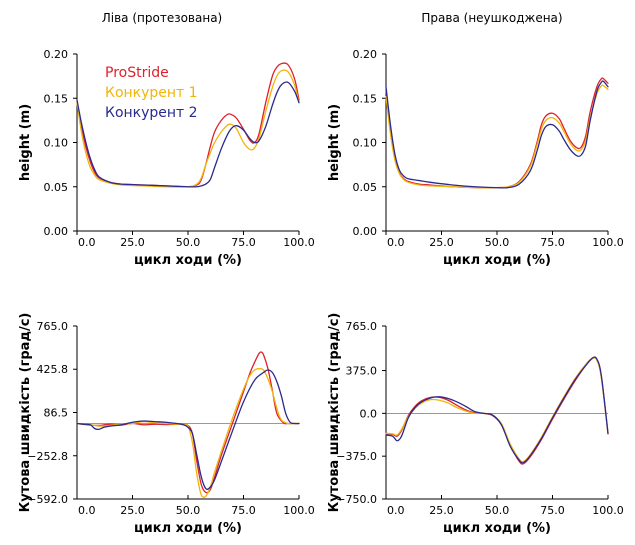 This screenshot has width=635, height=545. Describe the element at coordinates (356, 456) in the screenshot. I see `y-tick-label: −375.0` at that location.